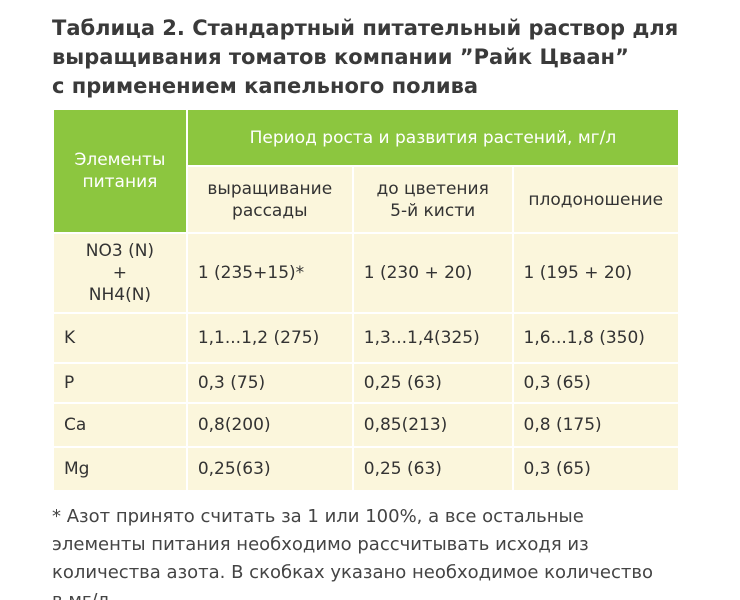  I want to click on value-cell: 1,3...1,4(325), so click(432, 338).